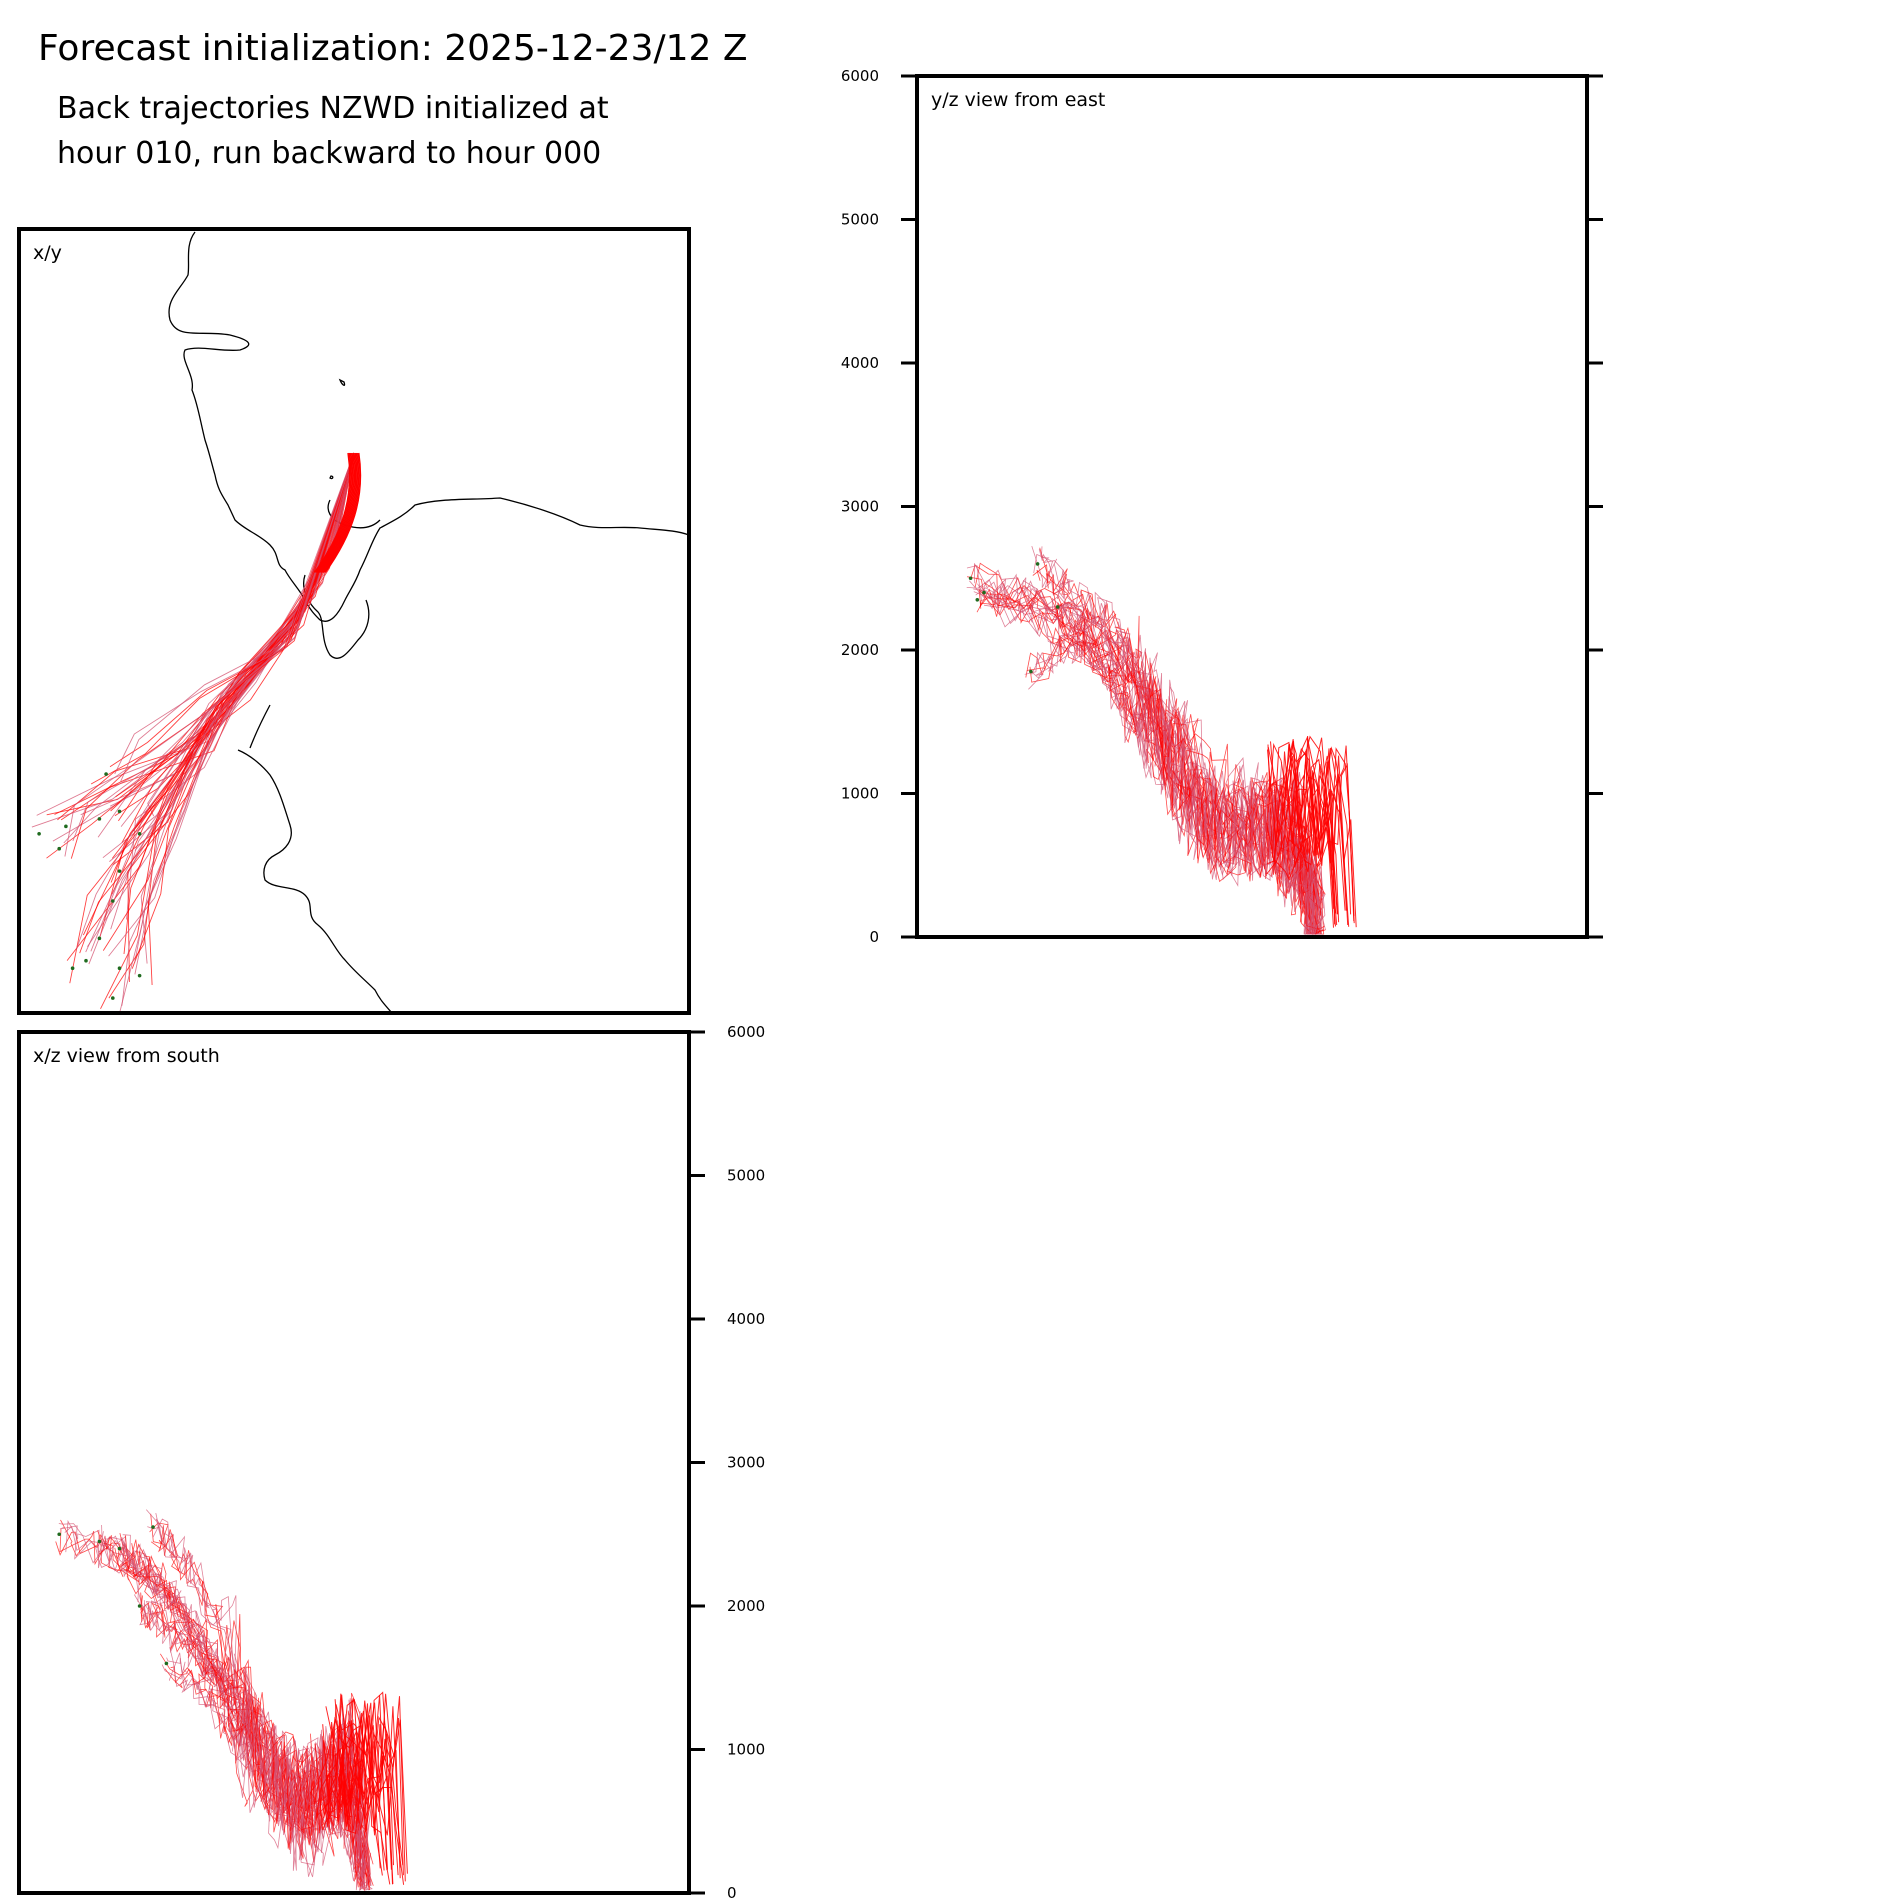 This screenshot has width=1900, height=1900. I want to click on y-tick-label: 2000, so click(860, 650).